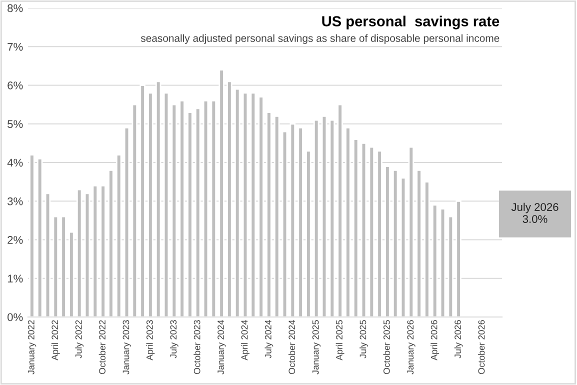 This screenshot has width=577, height=385. I want to click on y-tick-label: 0%, so click(15, 317).